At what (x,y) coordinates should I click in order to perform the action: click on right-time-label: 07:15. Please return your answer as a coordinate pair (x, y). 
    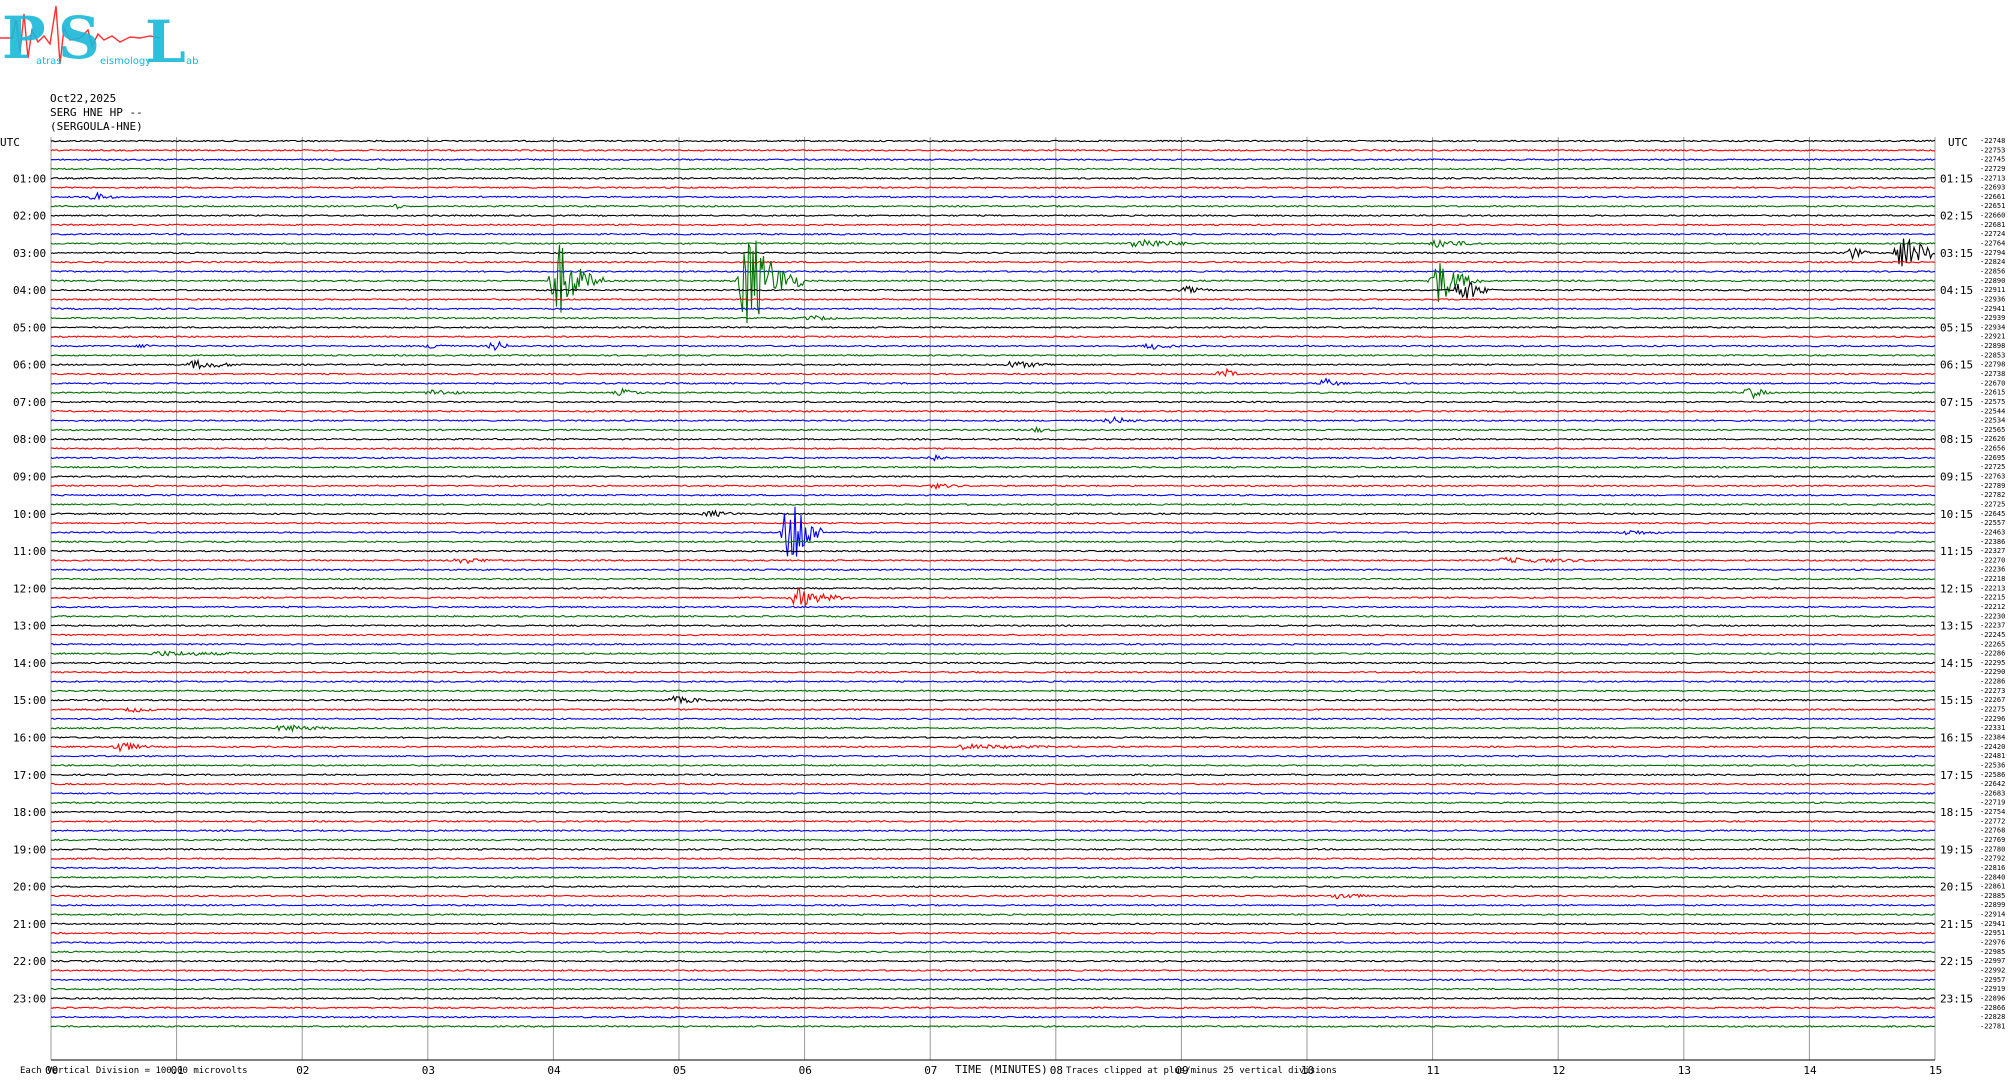
    Looking at the image, I should click on (1956, 402).